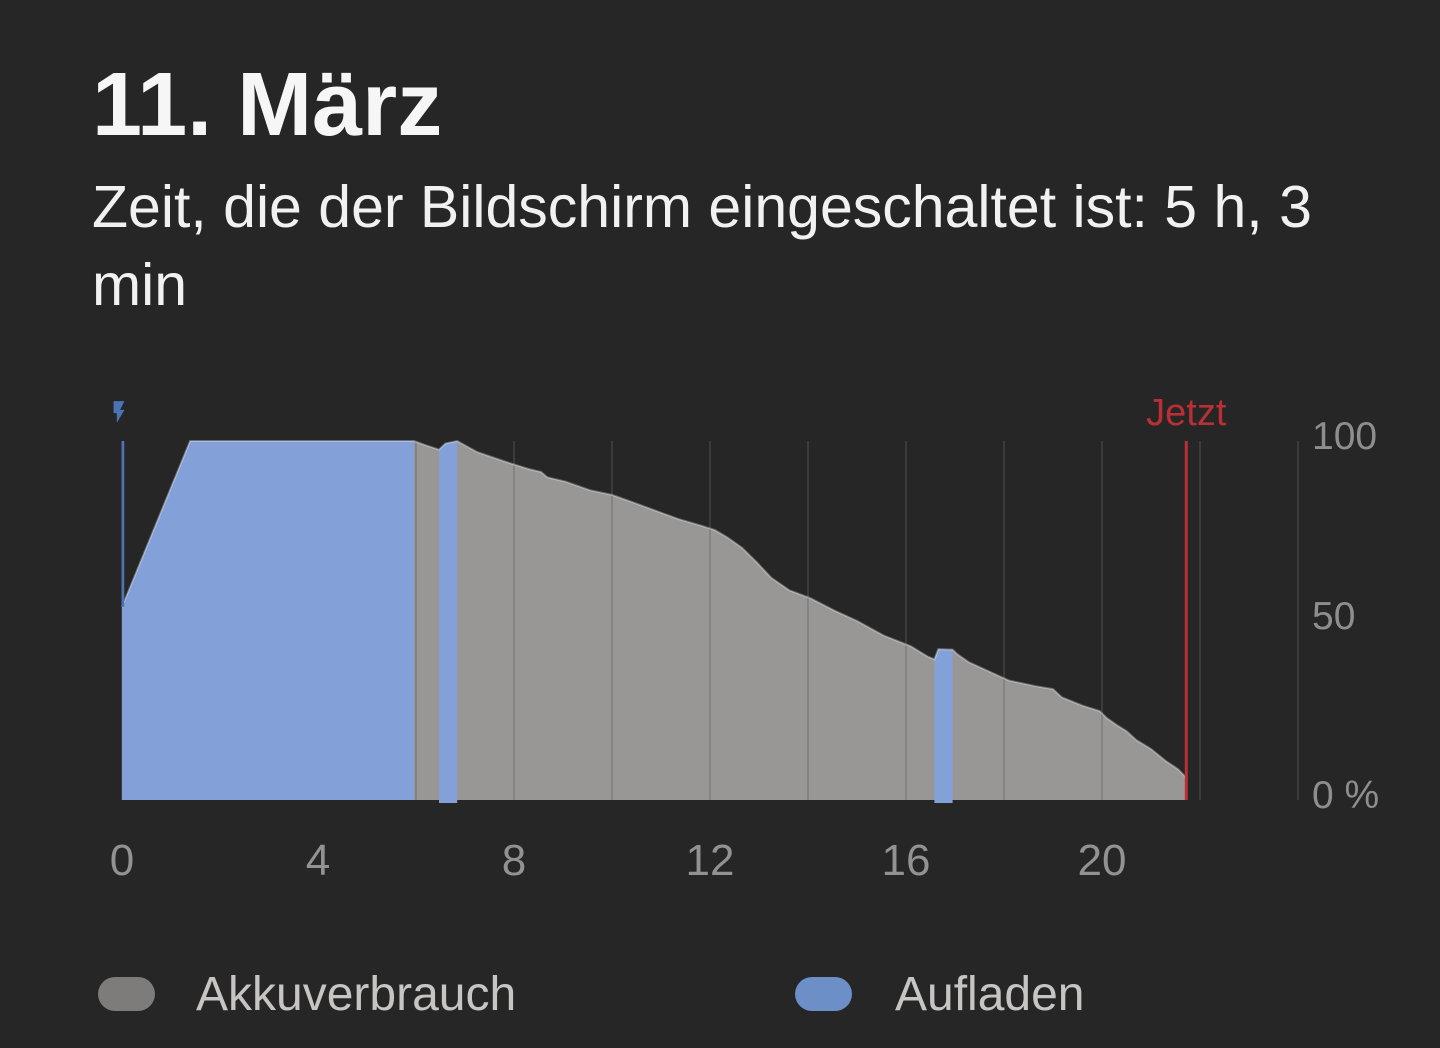 The height and width of the screenshot is (1048, 1440). What do you see at coordinates (1346, 795) in the screenshot?
I see `y-tick-label: 0 %` at bounding box center [1346, 795].